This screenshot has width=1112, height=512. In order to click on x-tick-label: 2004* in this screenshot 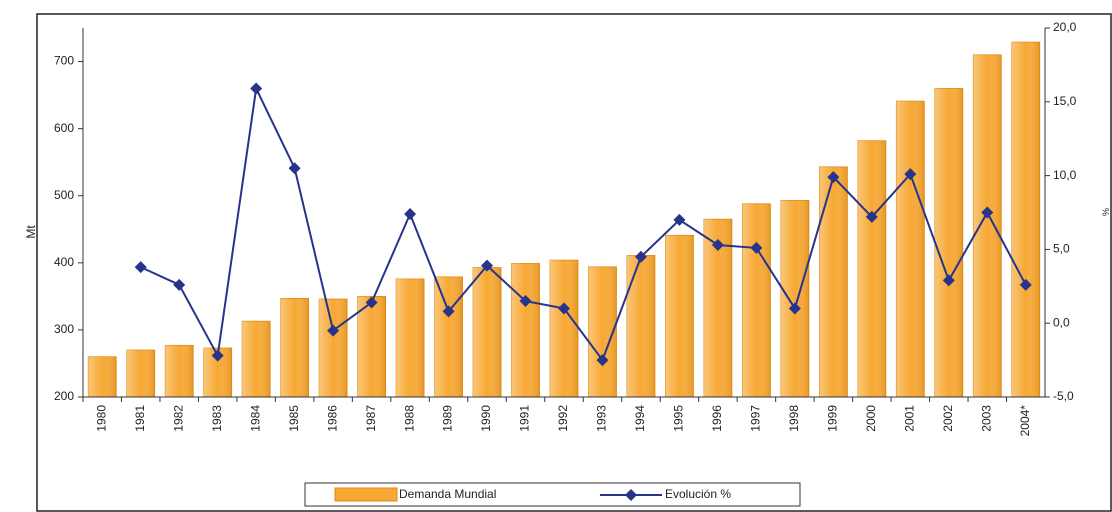, I will do `click(1025, 421)`.